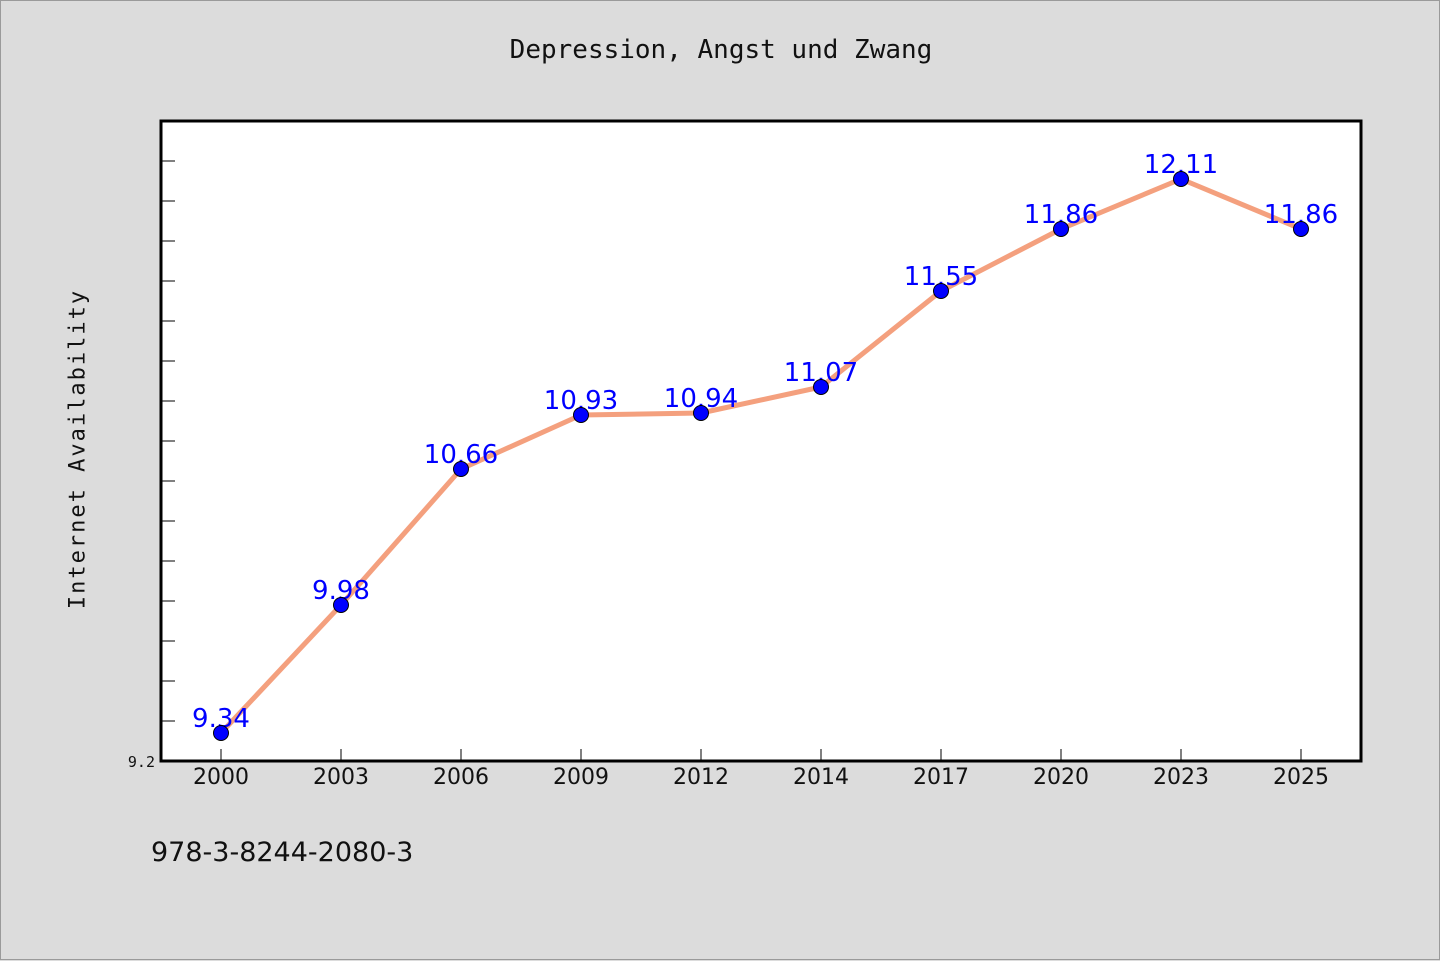  What do you see at coordinates (1181, 777) in the screenshot?
I see `x-tick-label: 2023` at bounding box center [1181, 777].